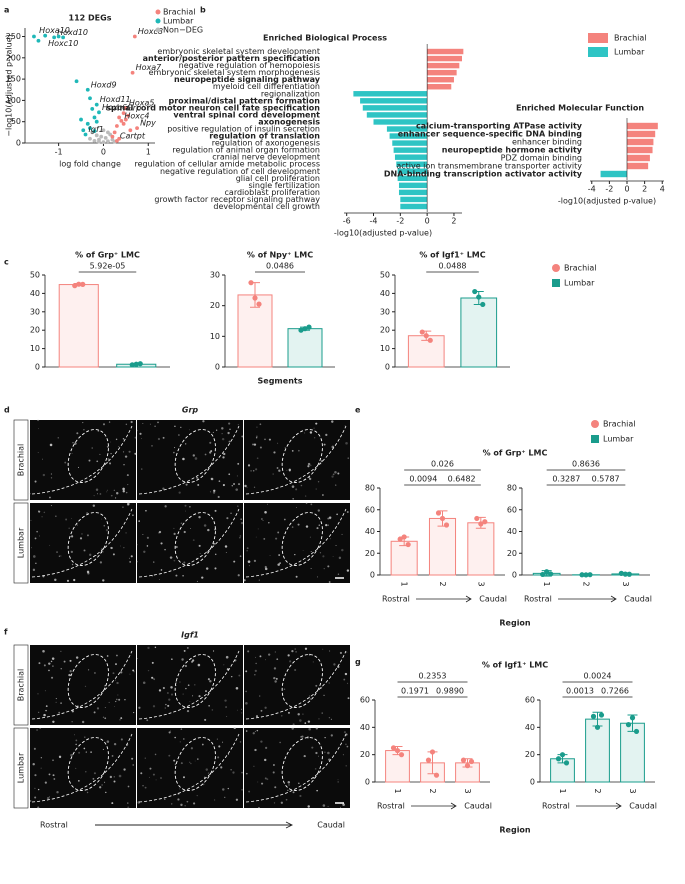 The width and height of the screenshot is (685, 884). What do you see at coordinates (423, 479) in the screenshot?
I see `p-value: 0.0094` at bounding box center [423, 479].